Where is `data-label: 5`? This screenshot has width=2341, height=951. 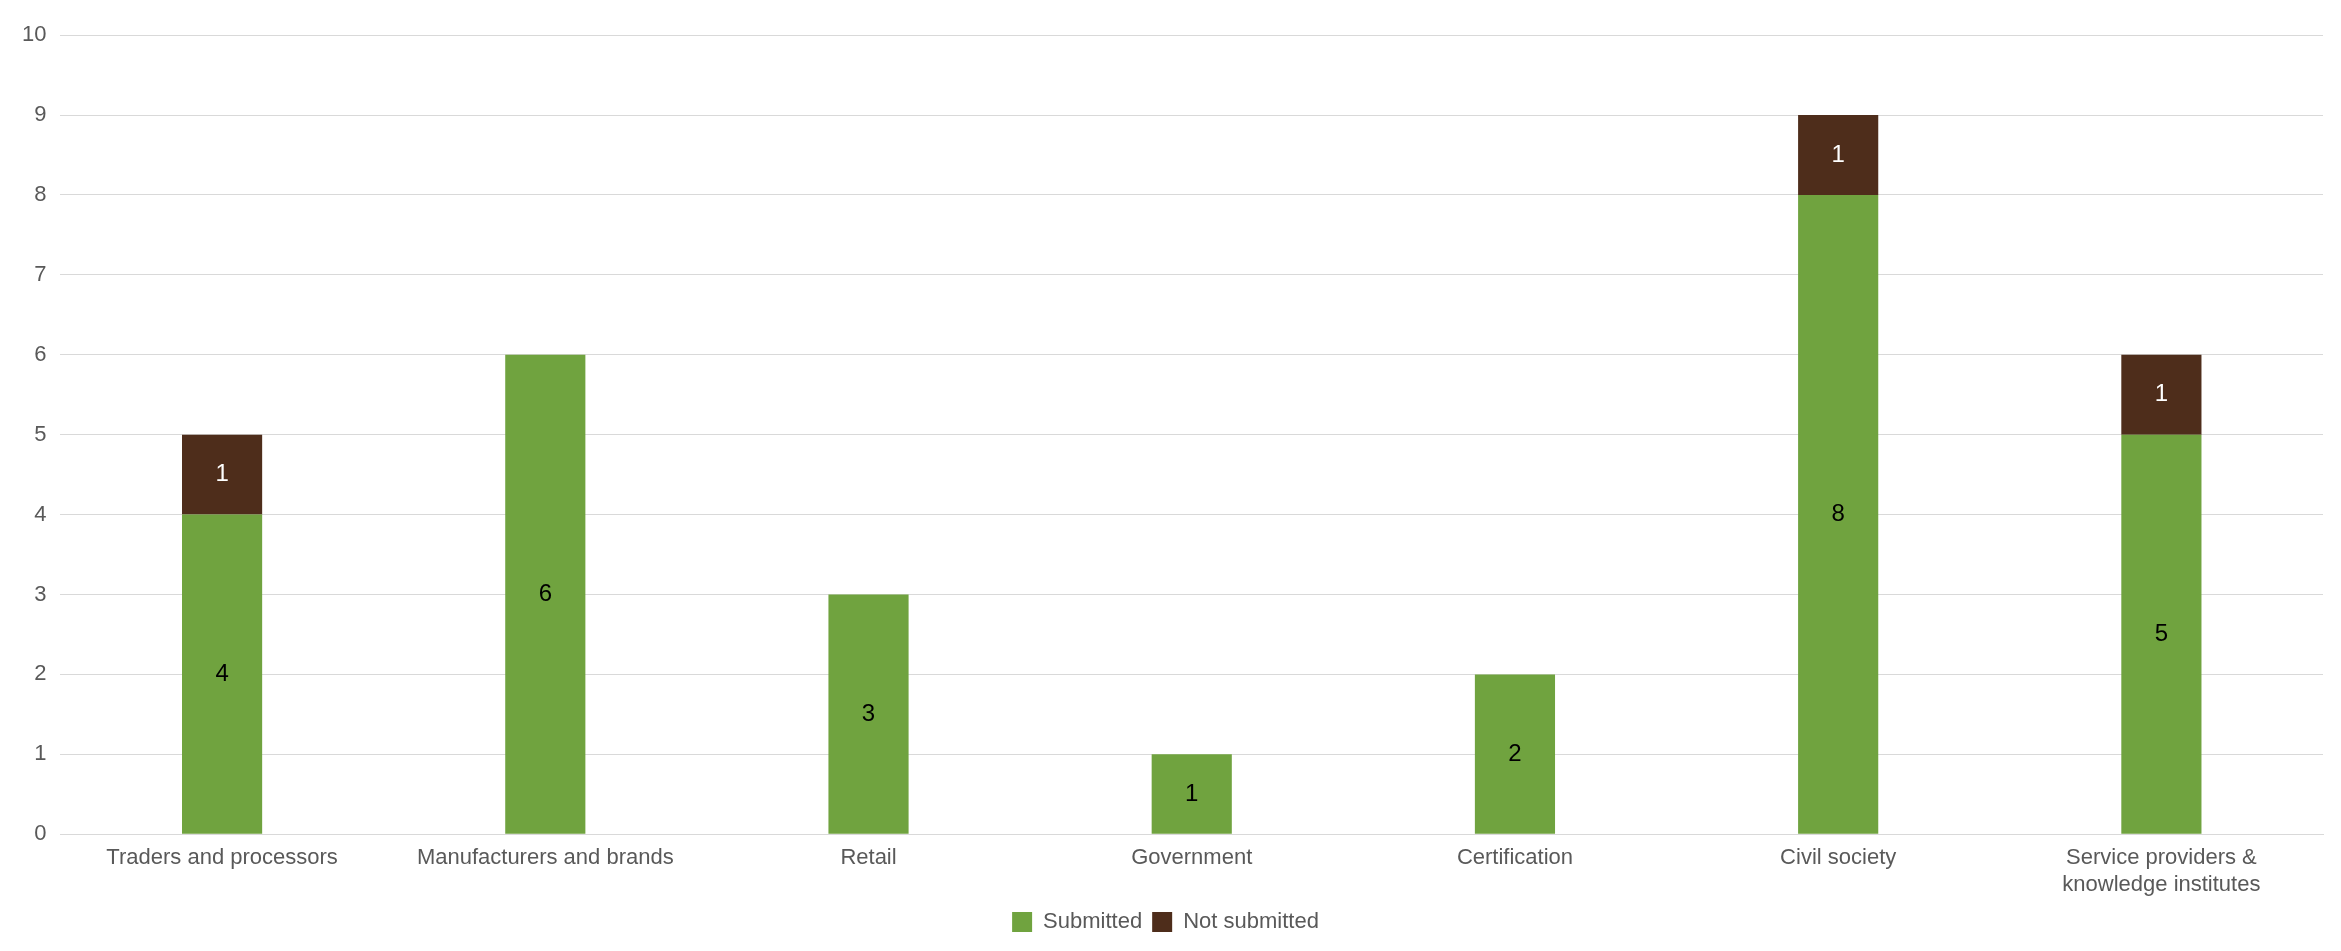 data-label: 5 is located at coordinates (2161, 632).